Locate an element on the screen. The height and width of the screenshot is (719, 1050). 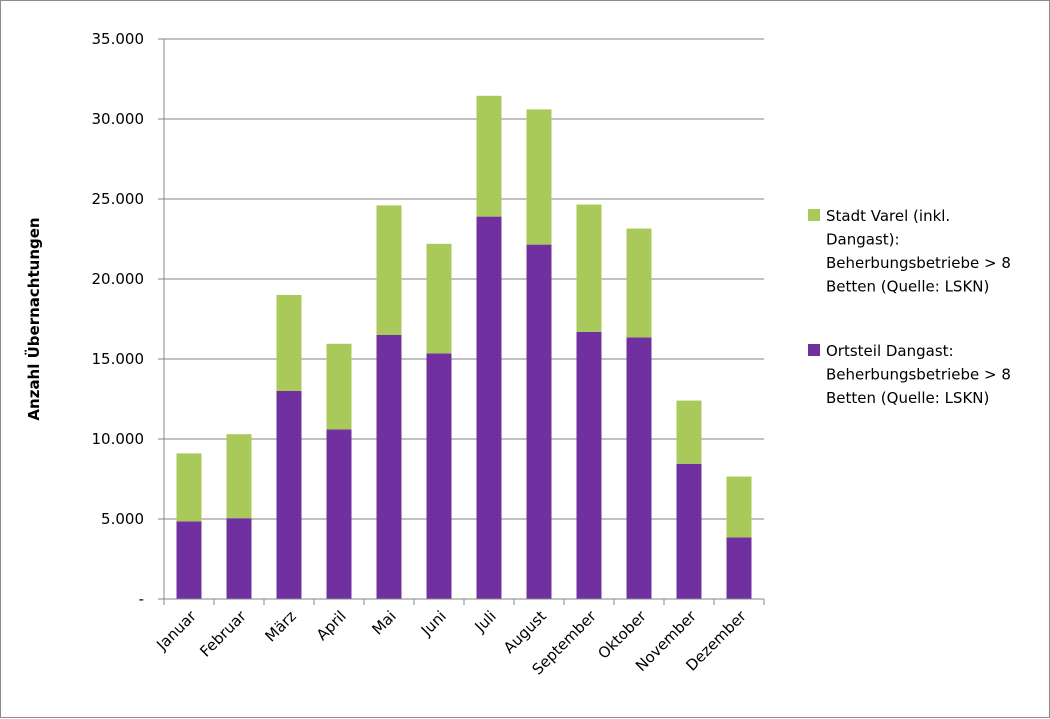
y-tick-label: - is located at coordinates (141, 599).